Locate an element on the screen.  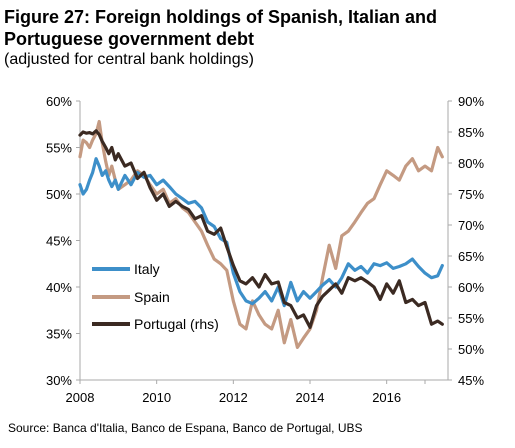
y-left-tick-label: 55% is located at coordinates (59, 148).